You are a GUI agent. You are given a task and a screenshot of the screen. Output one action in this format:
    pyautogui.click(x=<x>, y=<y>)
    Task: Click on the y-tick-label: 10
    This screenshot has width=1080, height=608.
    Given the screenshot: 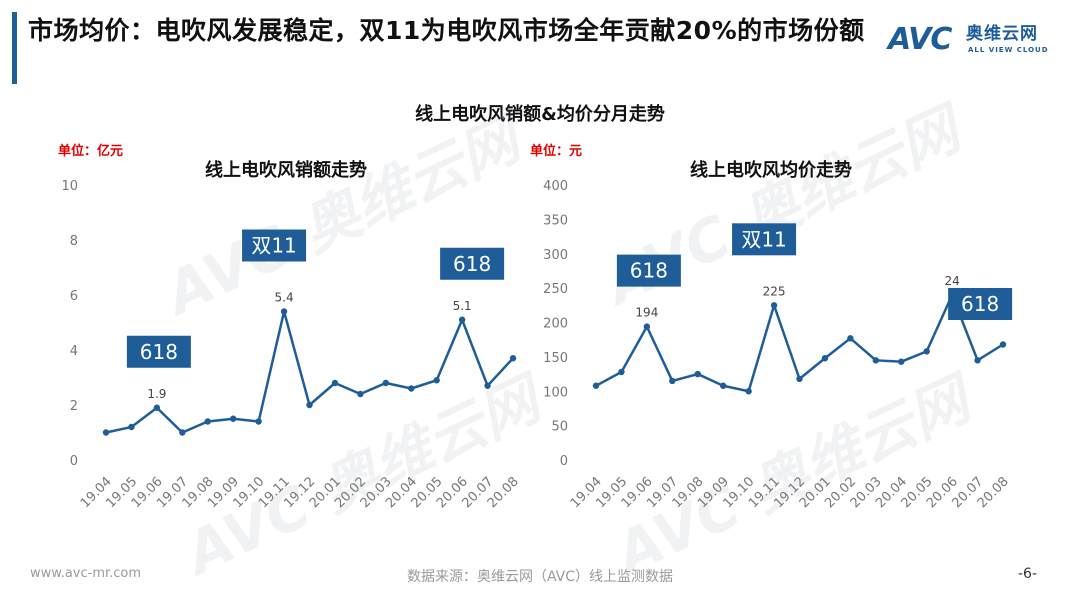 What is the action you would take?
    pyautogui.click(x=69, y=186)
    